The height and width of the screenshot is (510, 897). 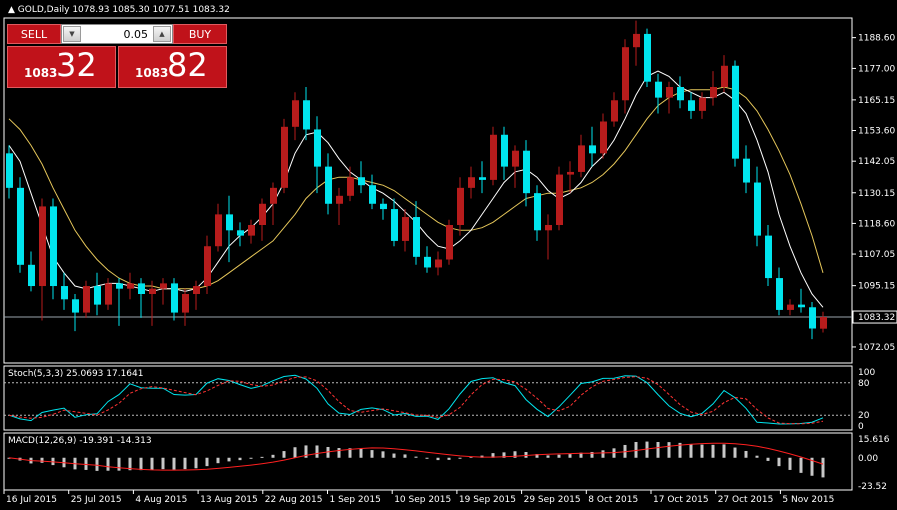 What do you see at coordinates (61, 67) in the screenshot?
I see `sell-price-box: 1083 32` at bounding box center [61, 67].